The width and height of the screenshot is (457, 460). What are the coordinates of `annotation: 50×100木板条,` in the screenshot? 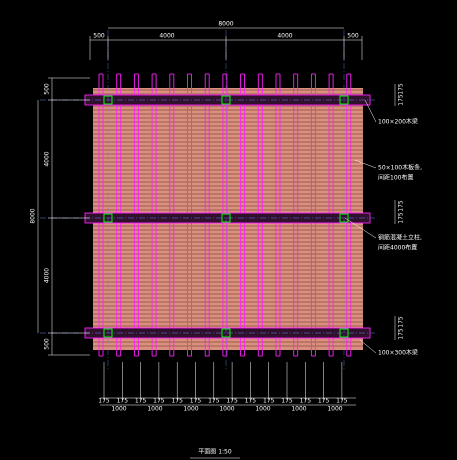 It's located at (400, 168).